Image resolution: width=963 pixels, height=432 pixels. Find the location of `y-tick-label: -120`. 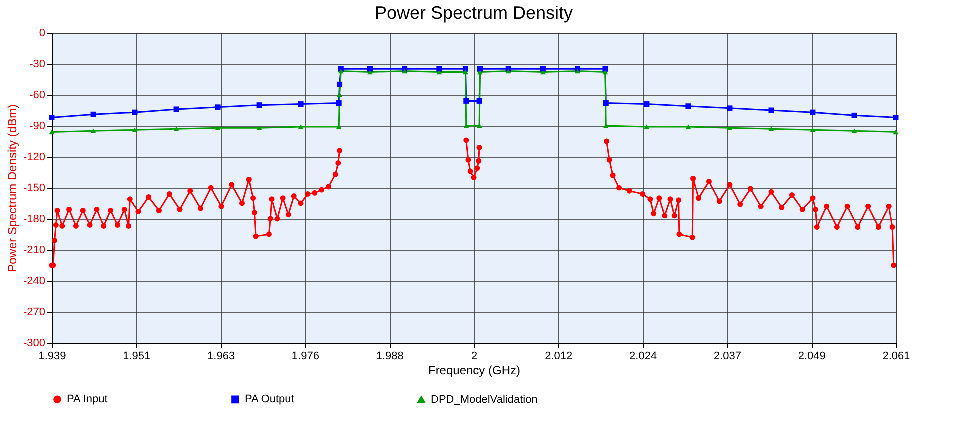

y-tick-label: -120 is located at coordinates (34, 158).